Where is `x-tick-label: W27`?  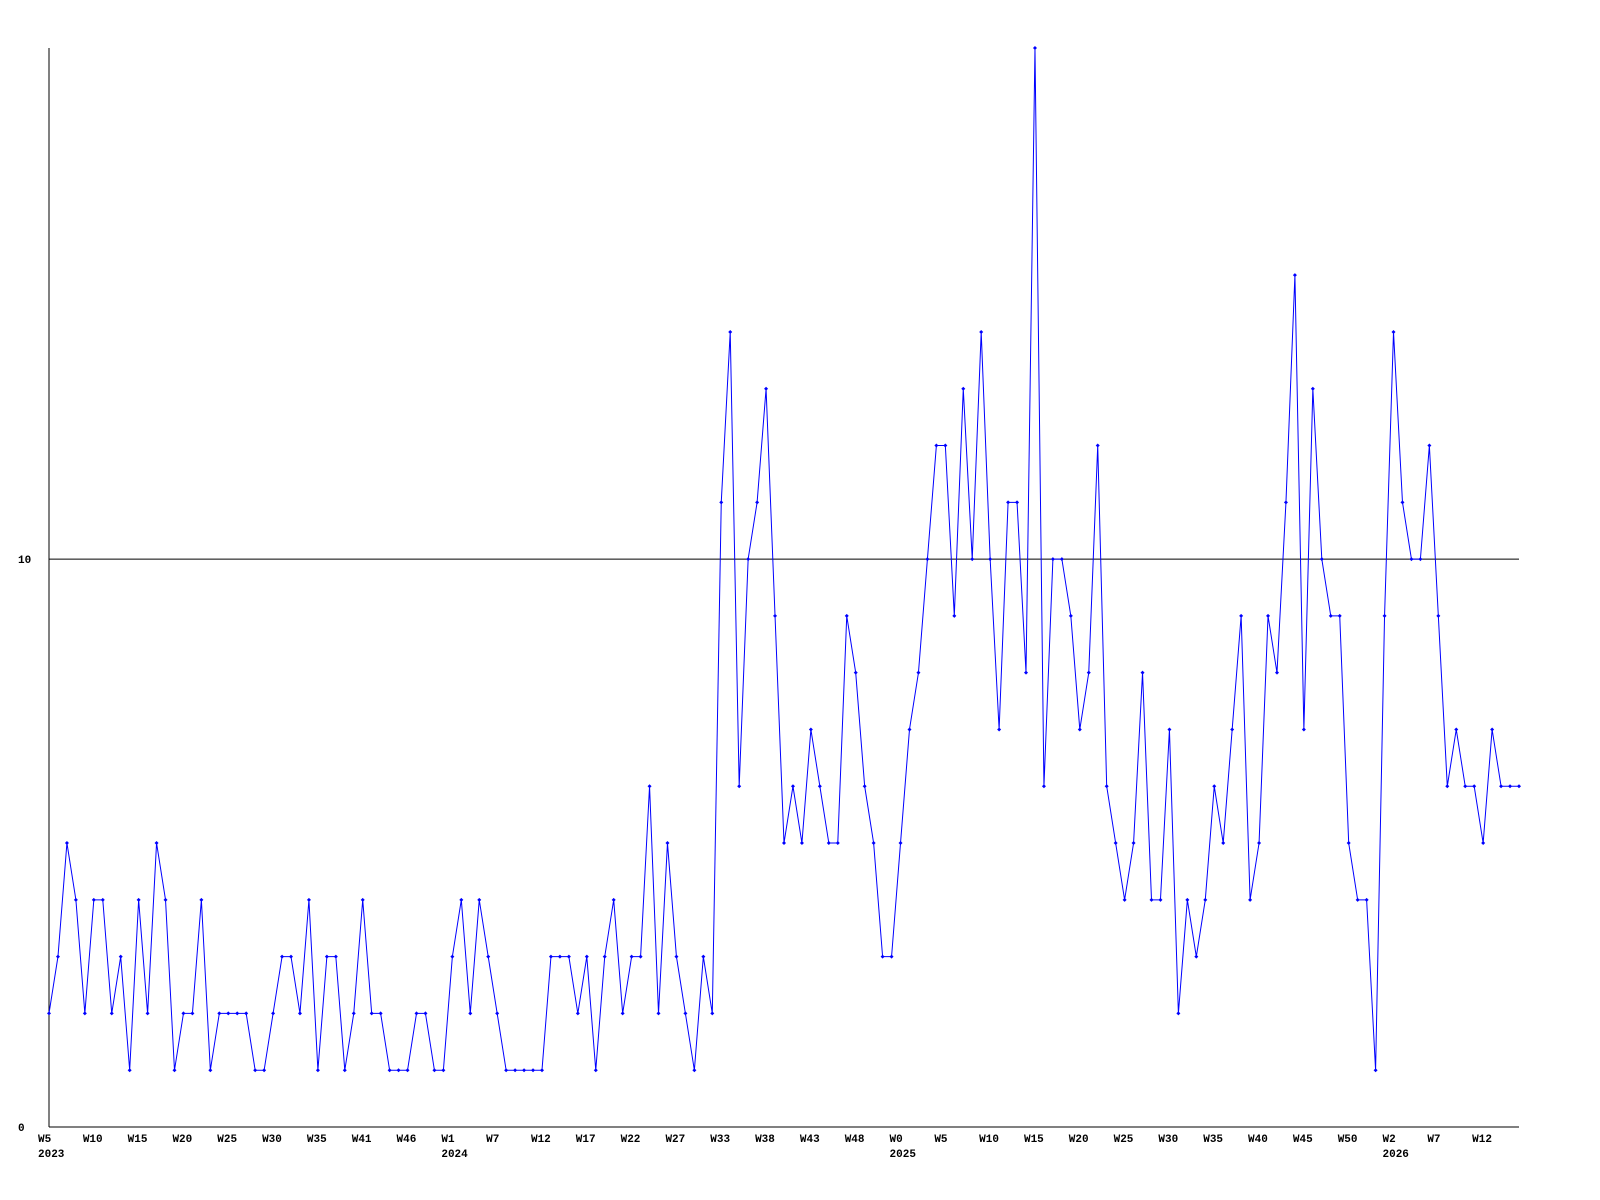
x-tick-label: W27 is located at coordinates (675, 1140).